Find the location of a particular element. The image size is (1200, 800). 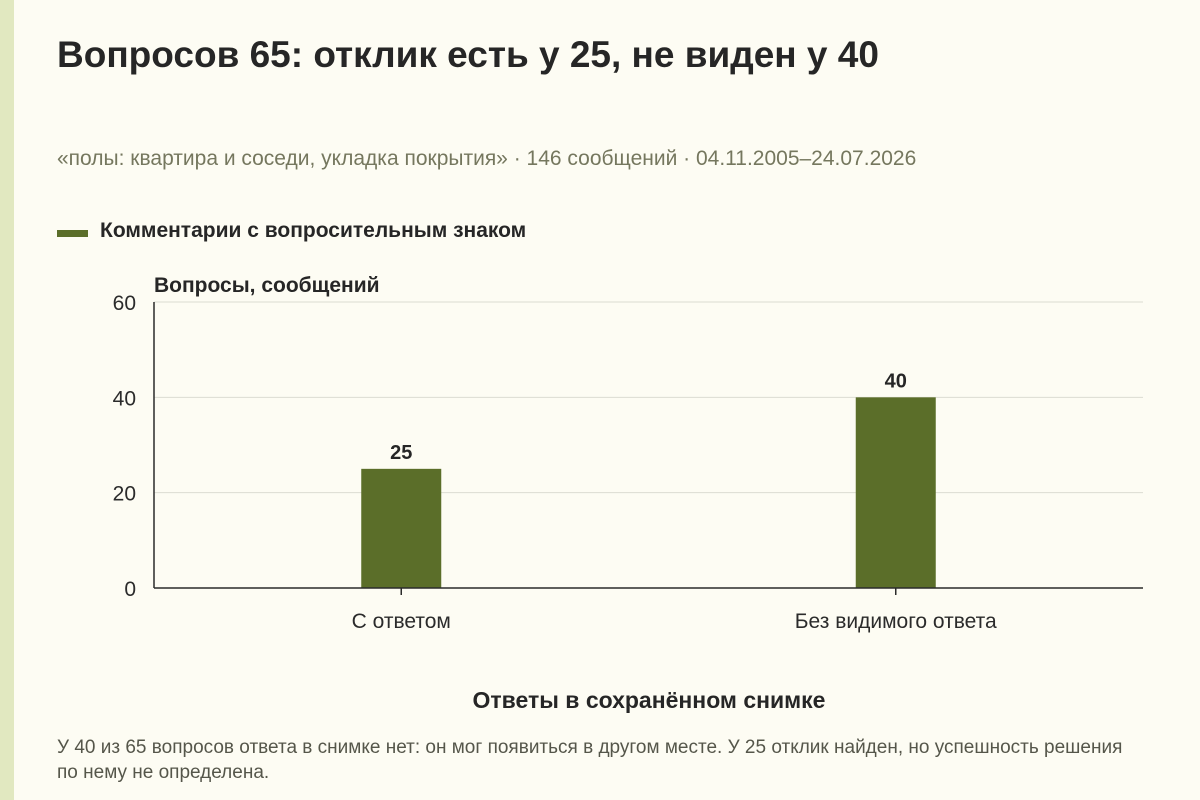

bars is located at coordinates (648, 492).